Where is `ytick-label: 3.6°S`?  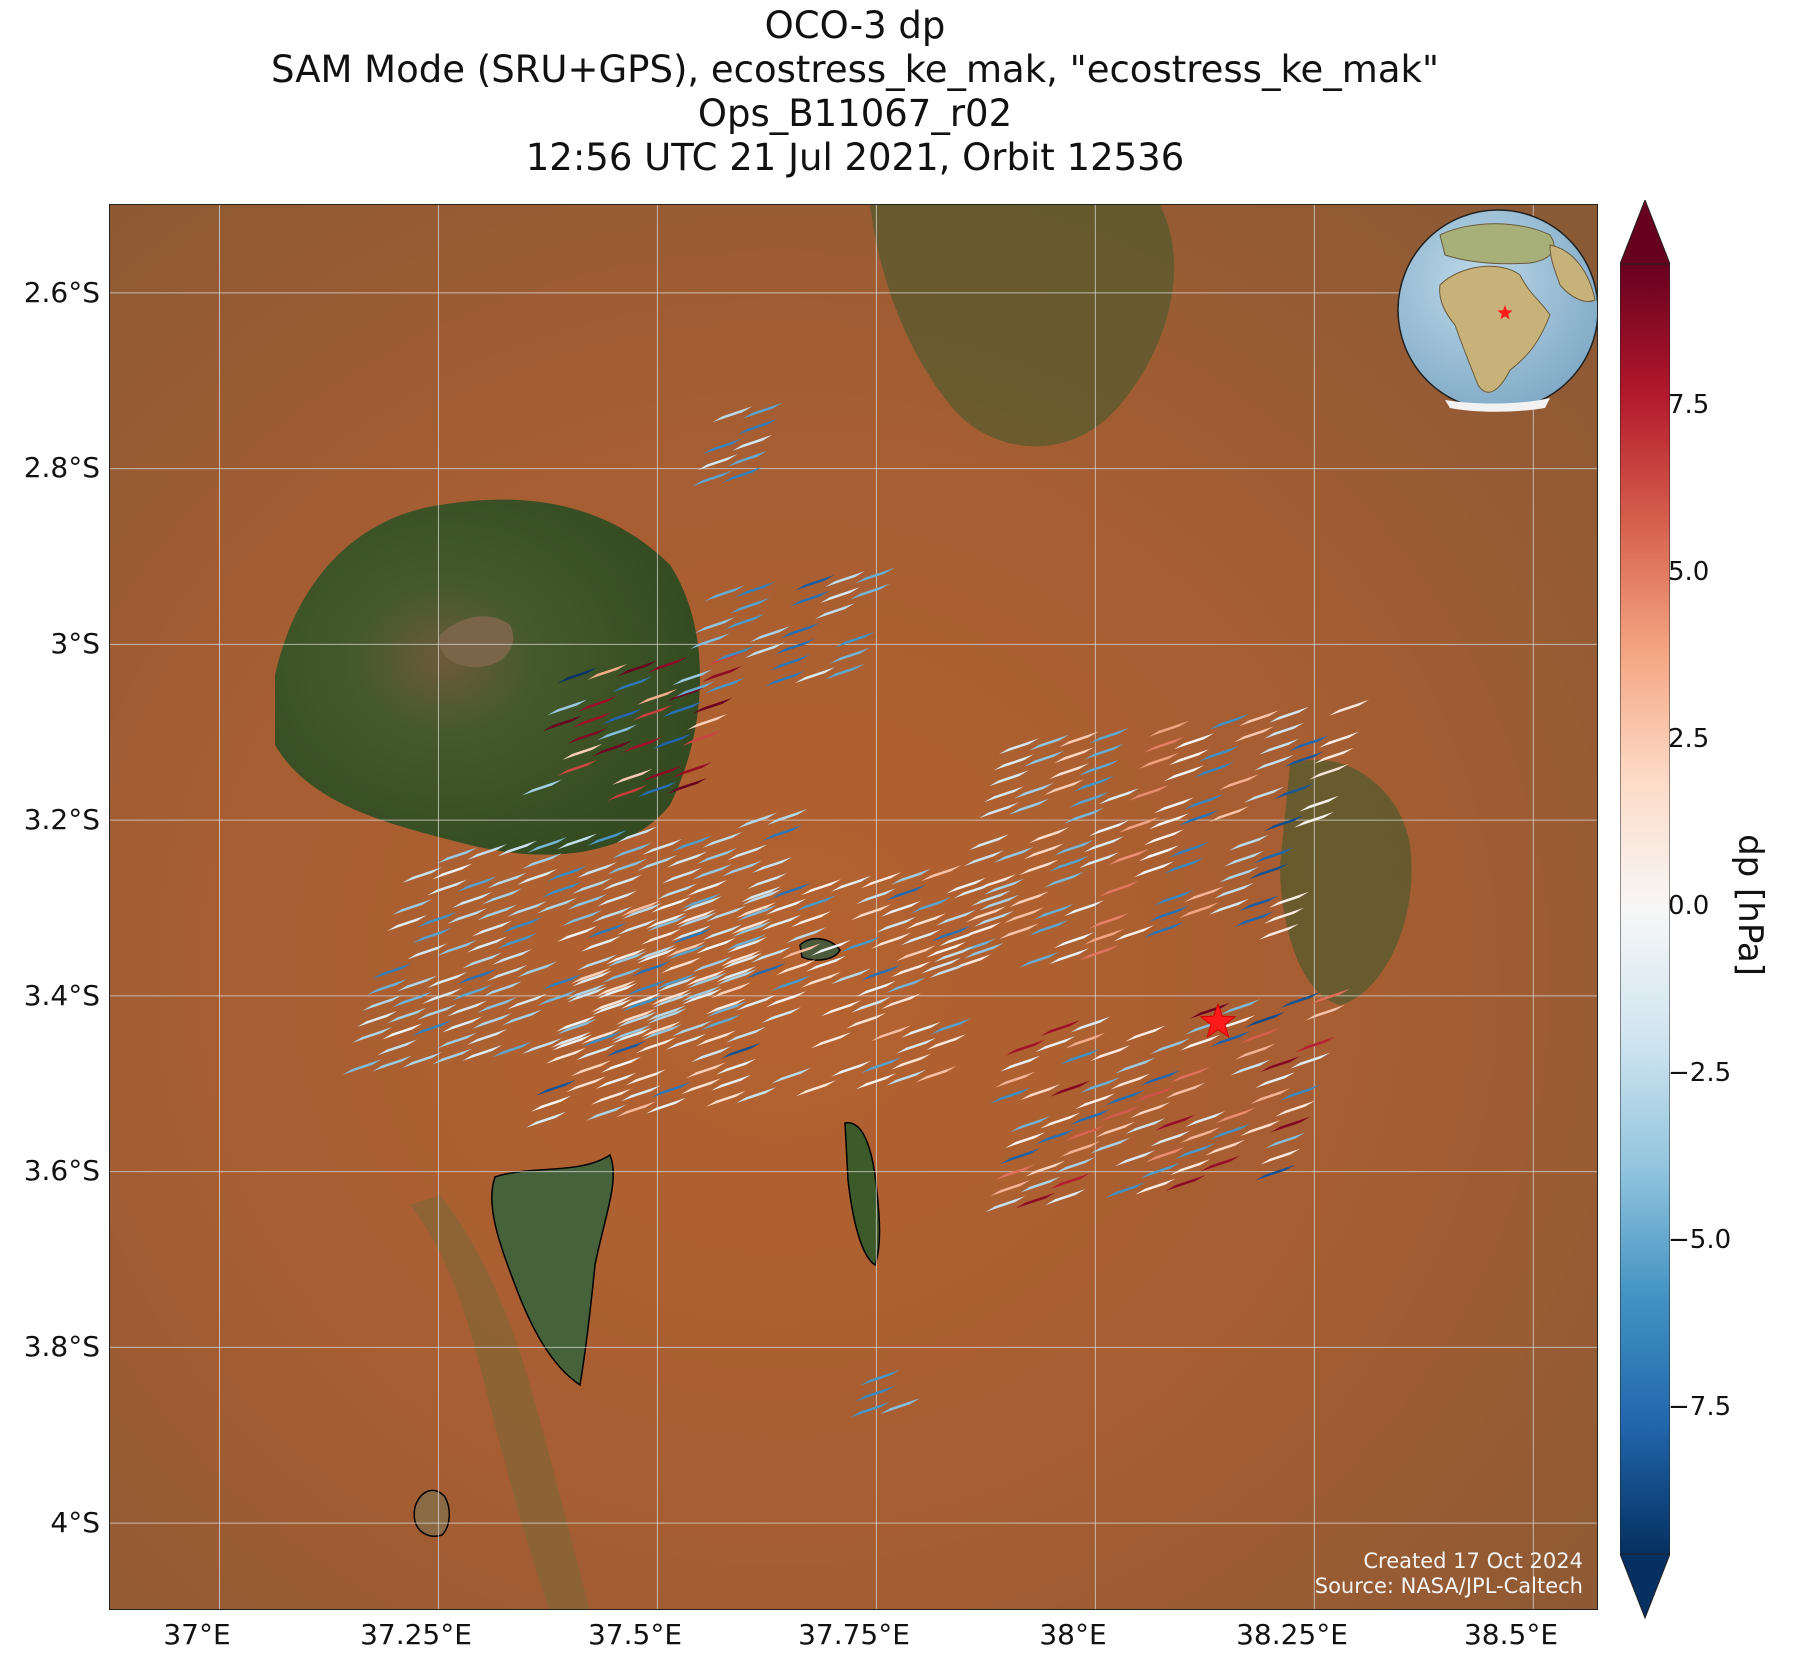
ytick-label: 3.6°S is located at coordinates (61, 1170).